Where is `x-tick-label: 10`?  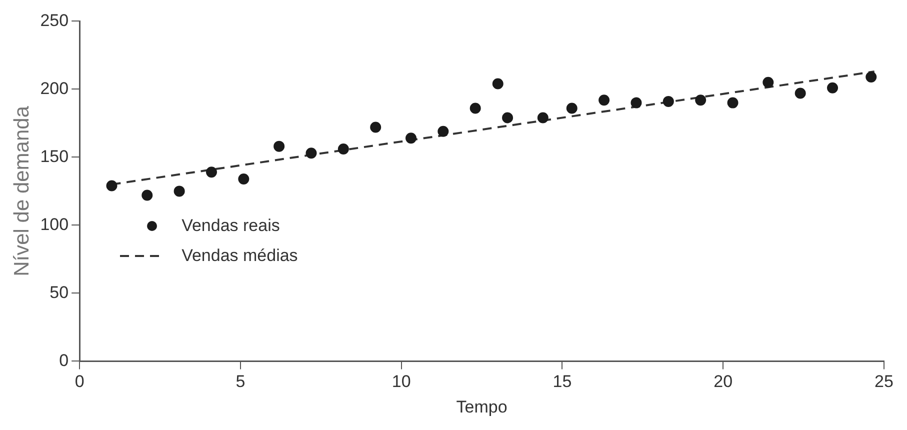 x-tick-label: 10 is located at coordinates (401, 382).